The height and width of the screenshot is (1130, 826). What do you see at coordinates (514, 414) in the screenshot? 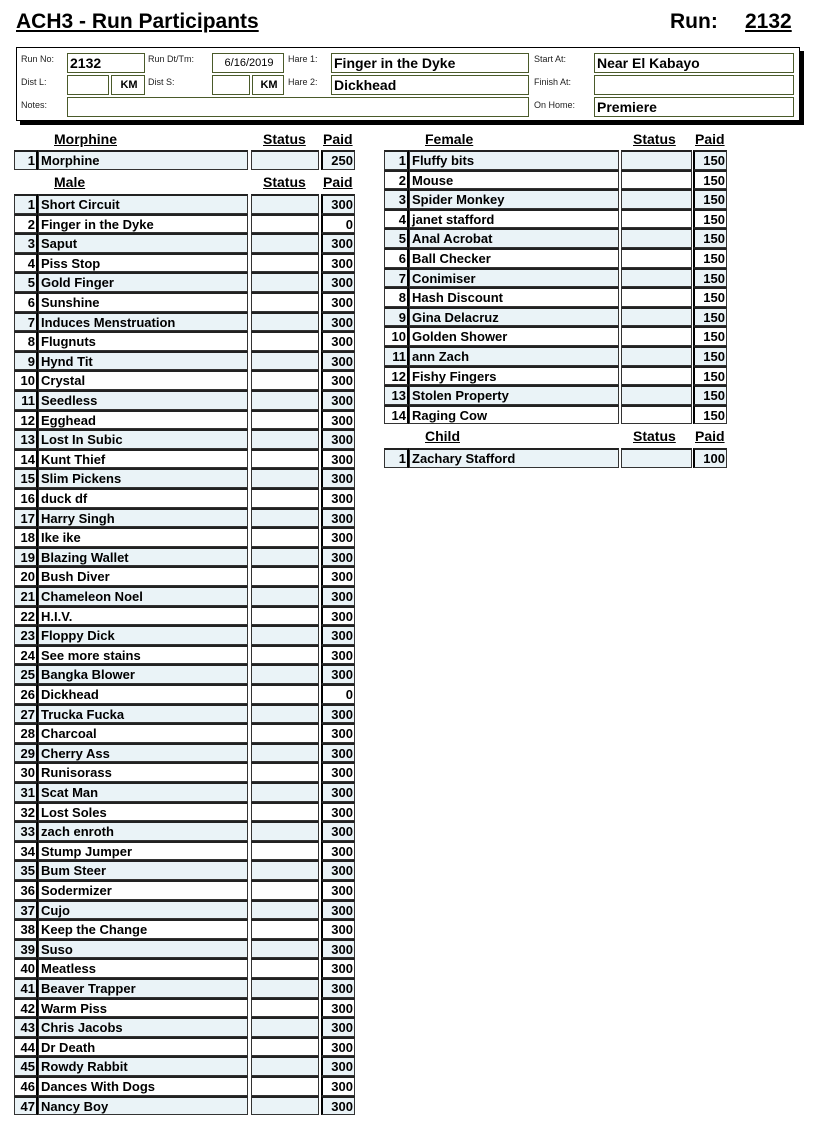
I see `participant-name: Raging Cow` at bounding box center [514, 414].